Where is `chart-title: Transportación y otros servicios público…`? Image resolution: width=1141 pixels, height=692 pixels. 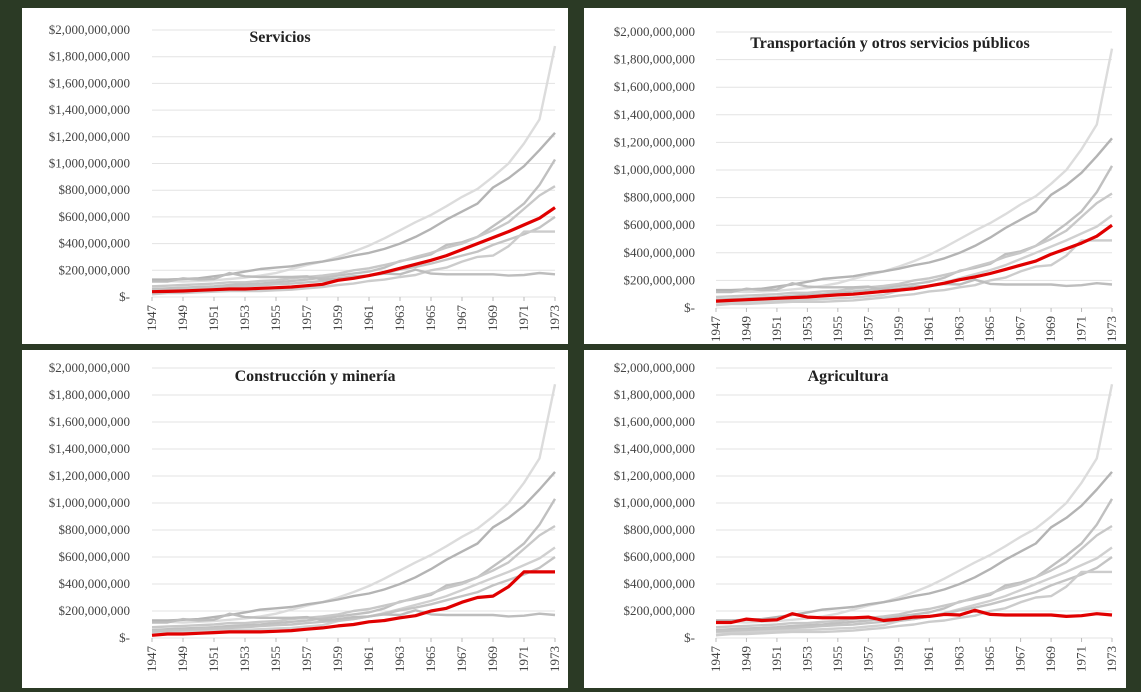
chart-title: Transportación y otros servicios público… is located at coordinates (889, 43).